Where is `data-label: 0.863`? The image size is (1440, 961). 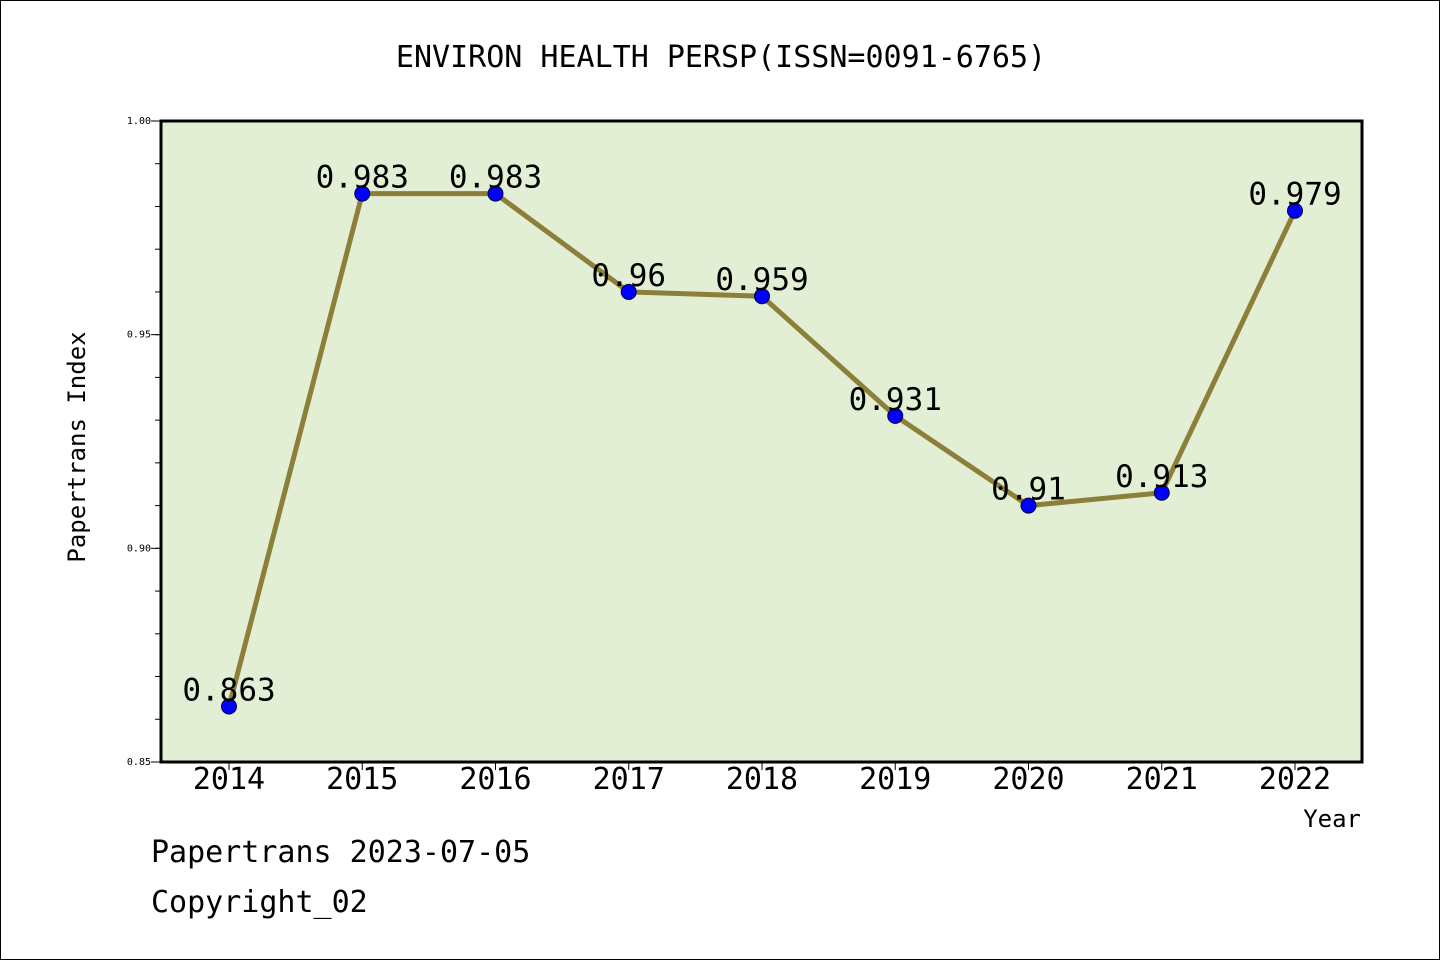 data-label: 0.863 is located at coordinates (228, 690).